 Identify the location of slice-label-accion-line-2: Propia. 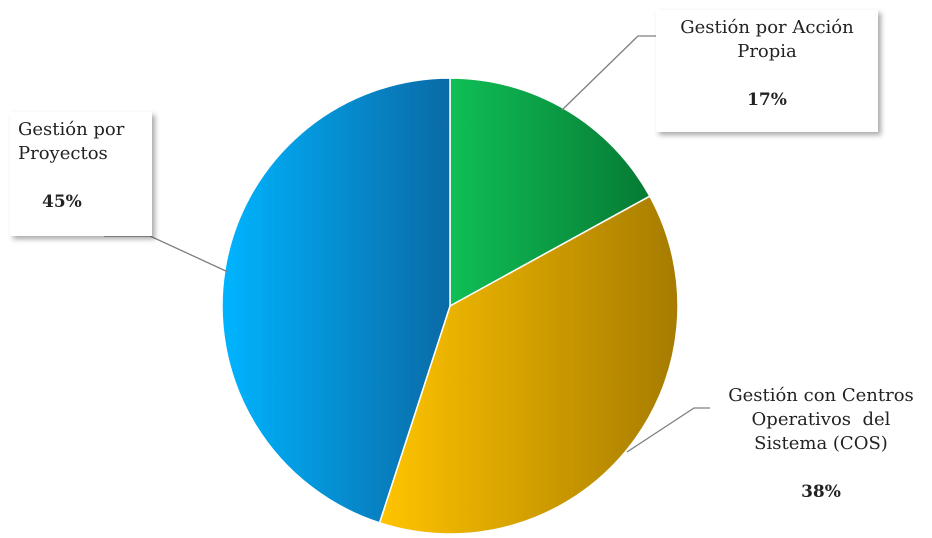
(767, 51).